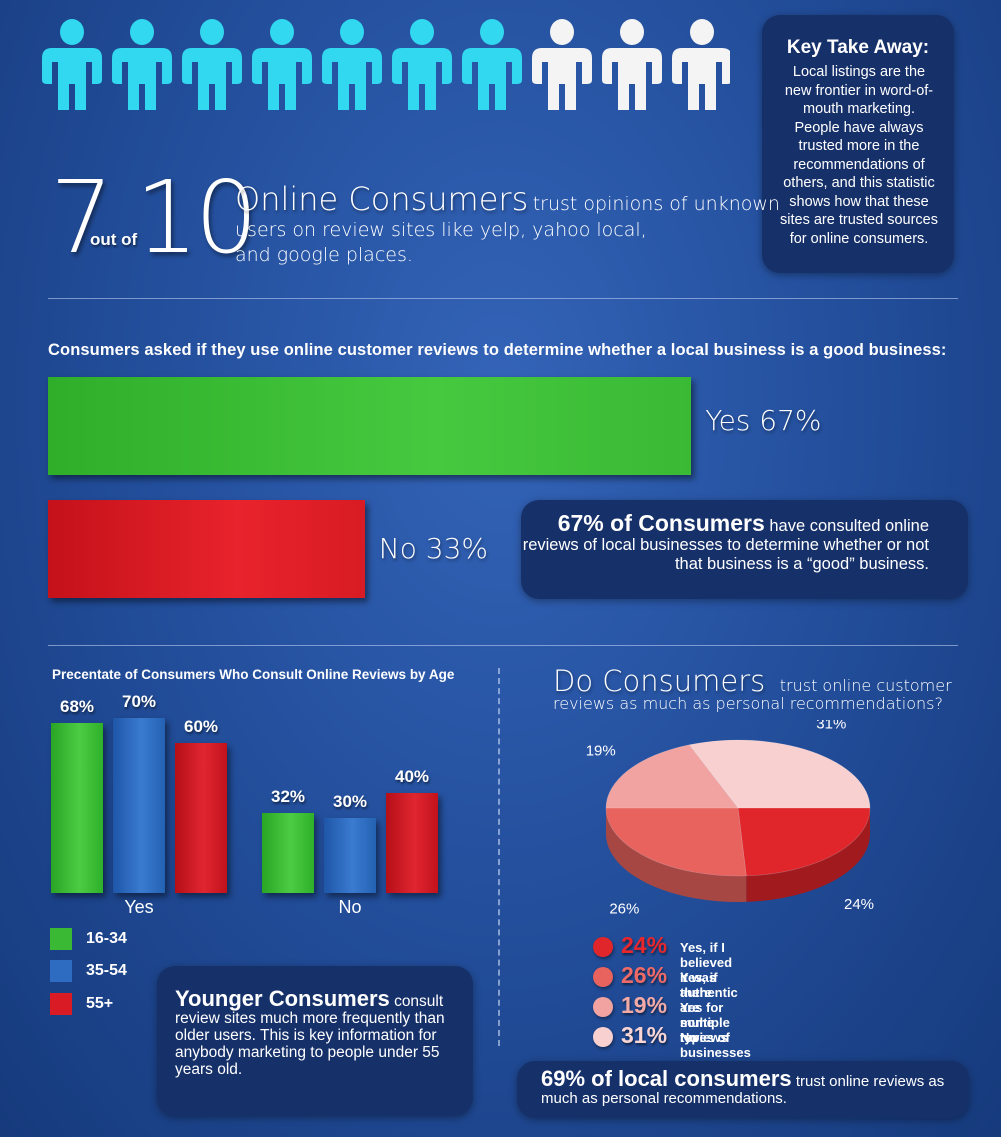  I want to click on legend-label-16-34: 16-34, so click(106, 938).